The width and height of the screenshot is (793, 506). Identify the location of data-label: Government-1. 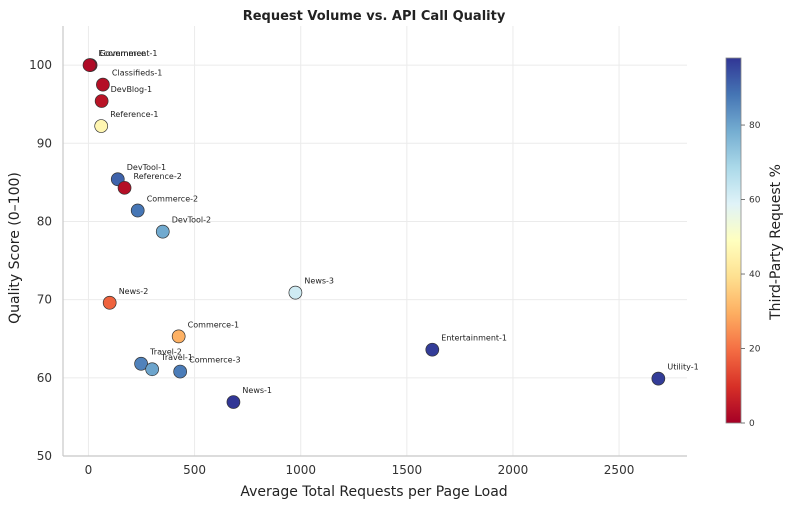
(129, 53).